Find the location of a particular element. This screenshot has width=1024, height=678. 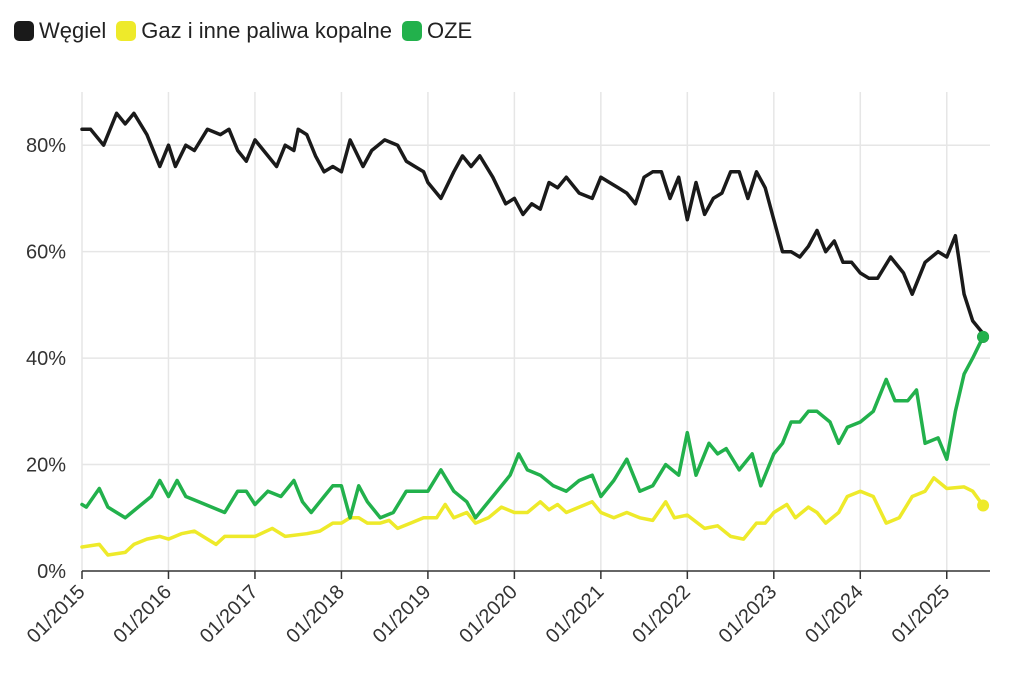

legend-item-coal: Węgiel is located at coordinates (60, 31).